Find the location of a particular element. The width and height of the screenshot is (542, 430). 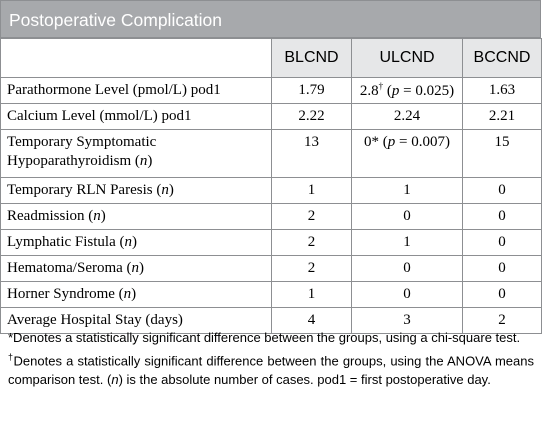

cell-blcnd: 13 is located at coordinates (311, 153).